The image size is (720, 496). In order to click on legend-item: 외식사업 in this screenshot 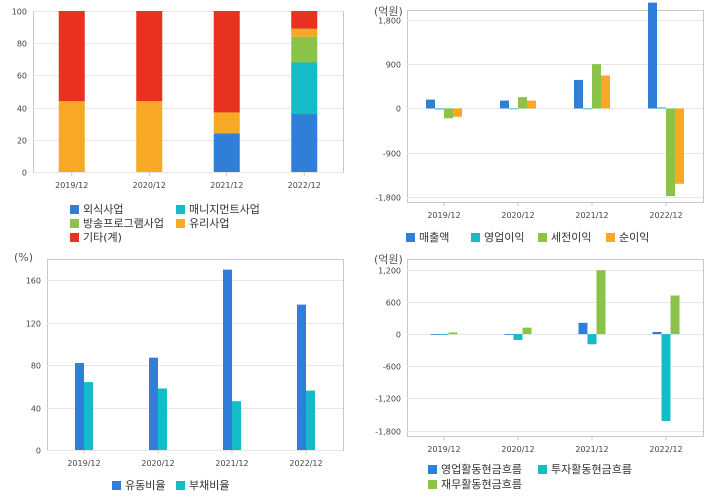, I will do `click(96, 209)`.